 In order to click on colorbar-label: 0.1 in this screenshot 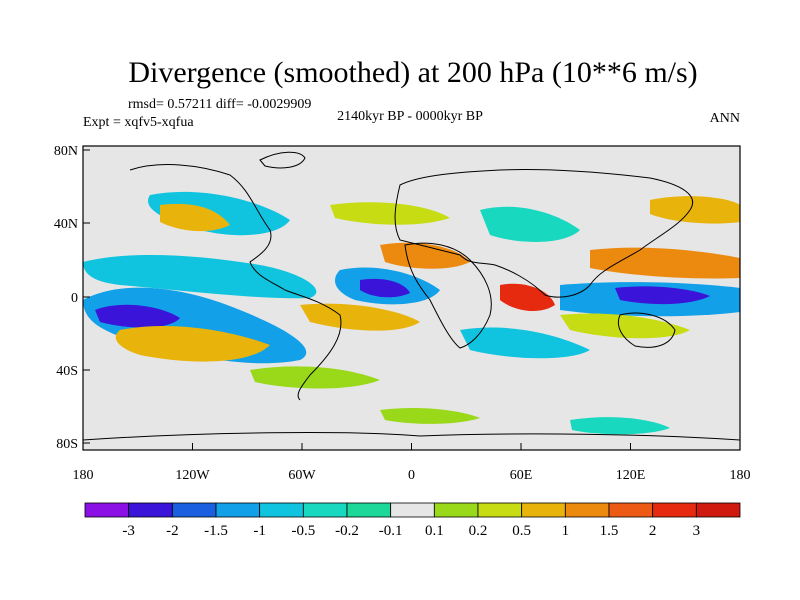, I will do `click(434, 531)`.